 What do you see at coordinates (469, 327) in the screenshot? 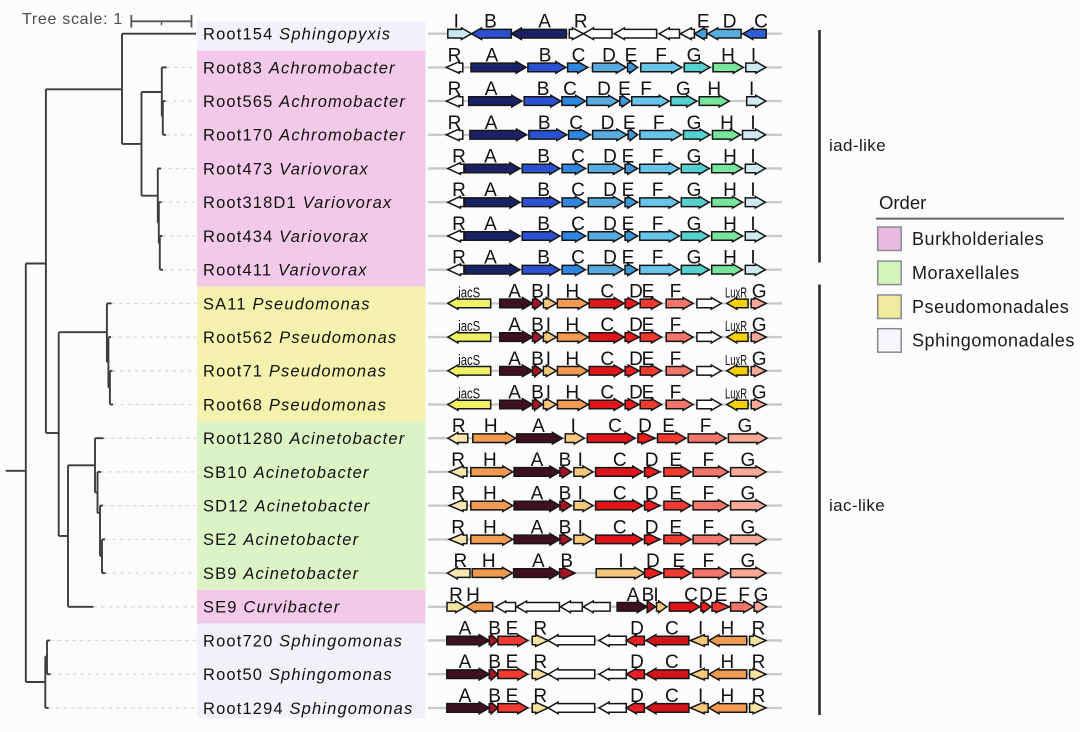
I see `svg-text: iacS` at bounding box center [469, 327].